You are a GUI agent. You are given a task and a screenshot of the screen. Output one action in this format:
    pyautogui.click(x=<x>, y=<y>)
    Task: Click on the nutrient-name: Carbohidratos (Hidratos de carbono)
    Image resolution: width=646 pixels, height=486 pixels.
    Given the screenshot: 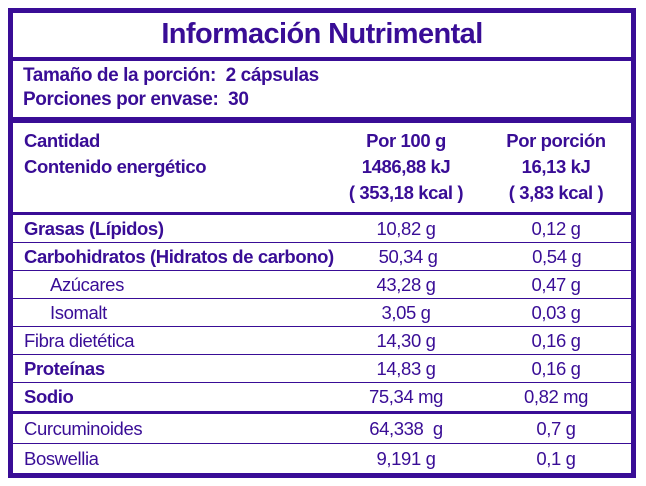 What is the action you would take?
    pyautogui.click(x=179, y=256)
    